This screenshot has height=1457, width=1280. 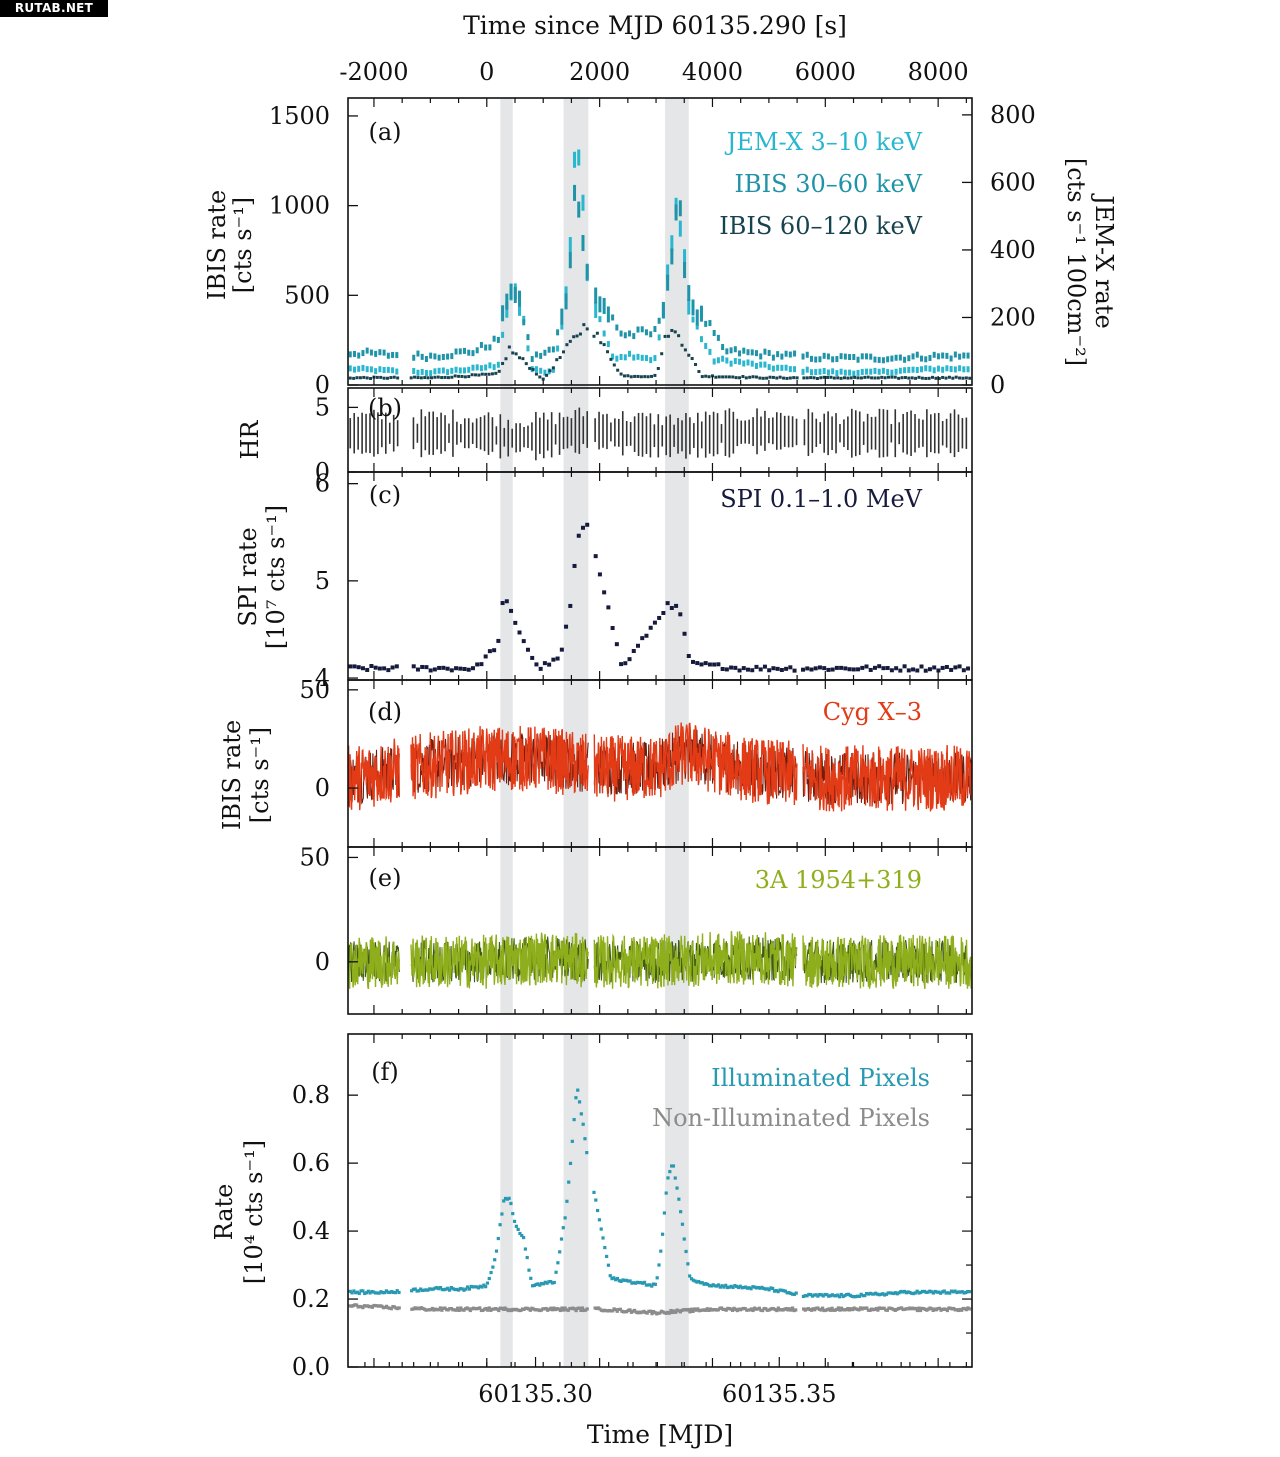 I want to click on ylabel-b-text: HR, so click(x=250, y=440).